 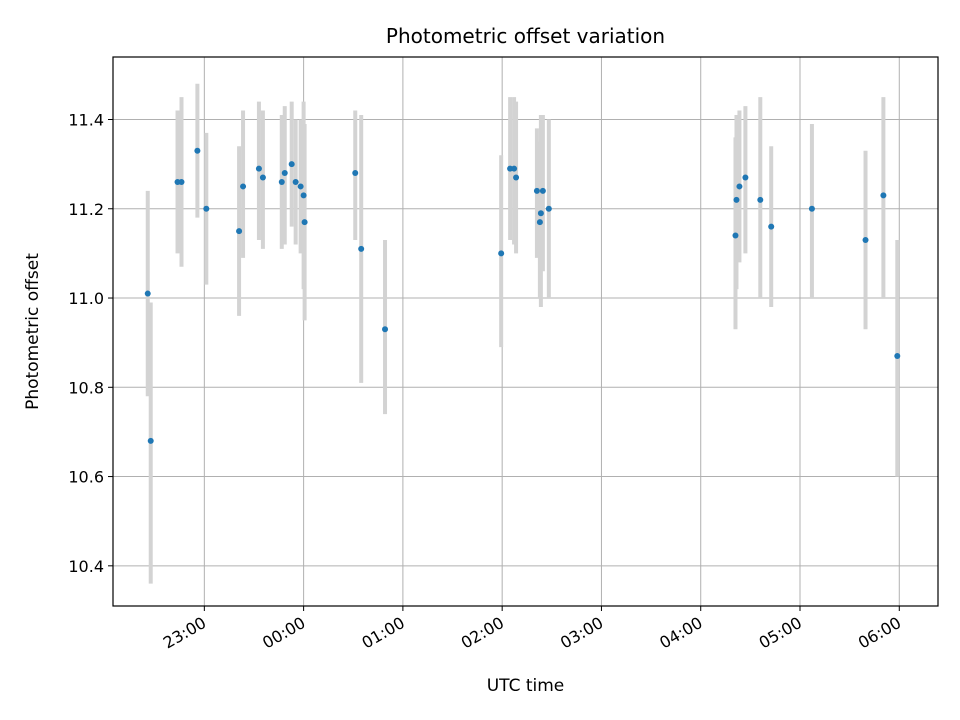 I want to click on y-tick-label: 11.4, so click(x=86, y=119).